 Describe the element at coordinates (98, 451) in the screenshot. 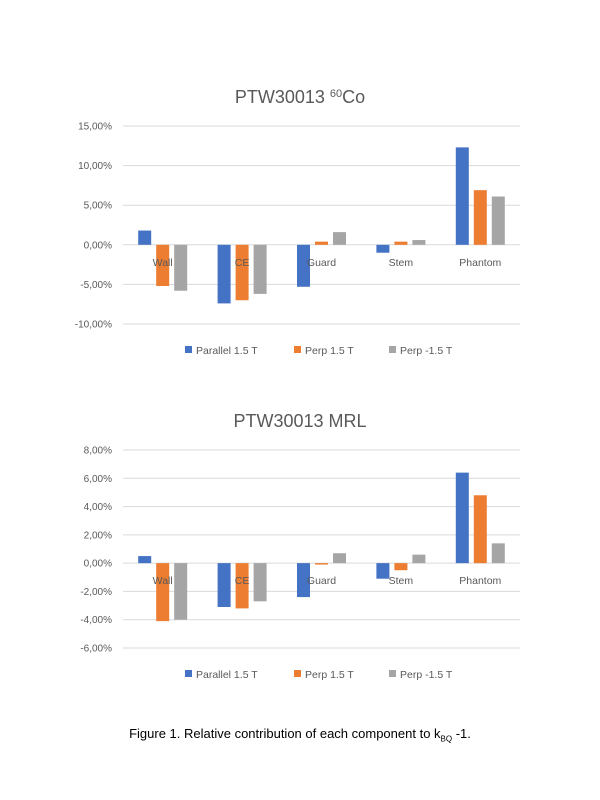

I see `y-tick-label: 8,00%` at that location.